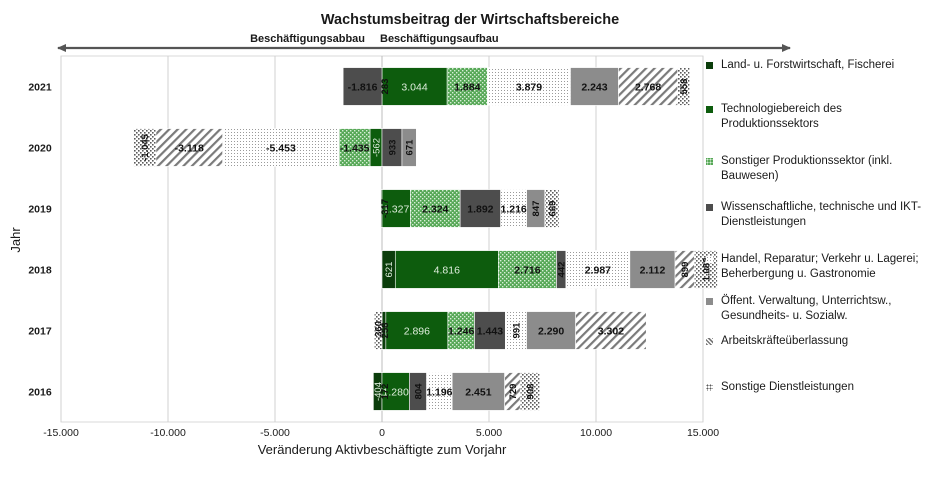  What do you see at coordinates (596, 433) in the screenshot?
I see `x-tick-label: 10.000` at bounding box center [596, 433].